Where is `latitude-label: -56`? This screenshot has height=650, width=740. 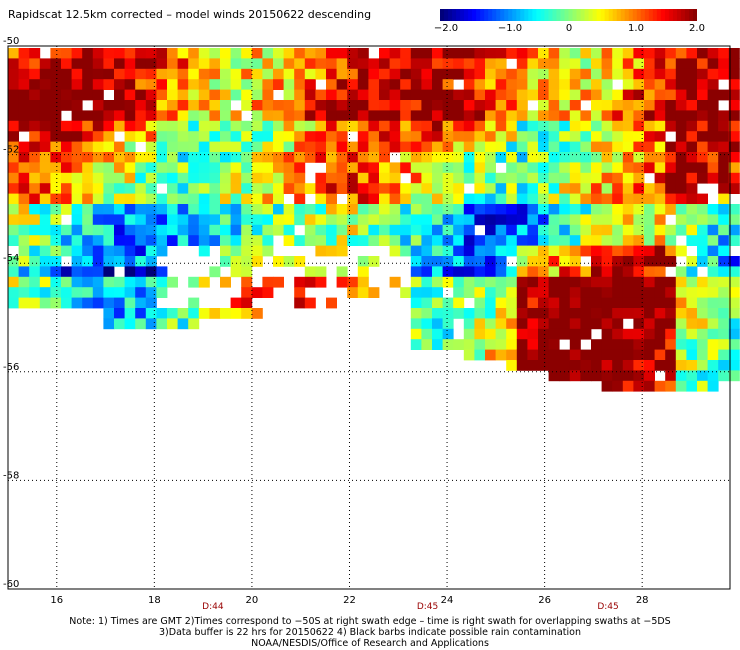 latitude-label: -56 is located at coordinates (11, 367).